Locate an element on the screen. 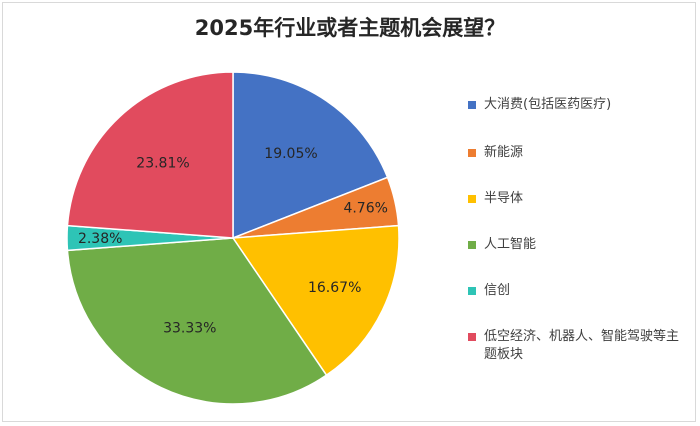  pie-slice-ai is located at coordinates (197, 321).